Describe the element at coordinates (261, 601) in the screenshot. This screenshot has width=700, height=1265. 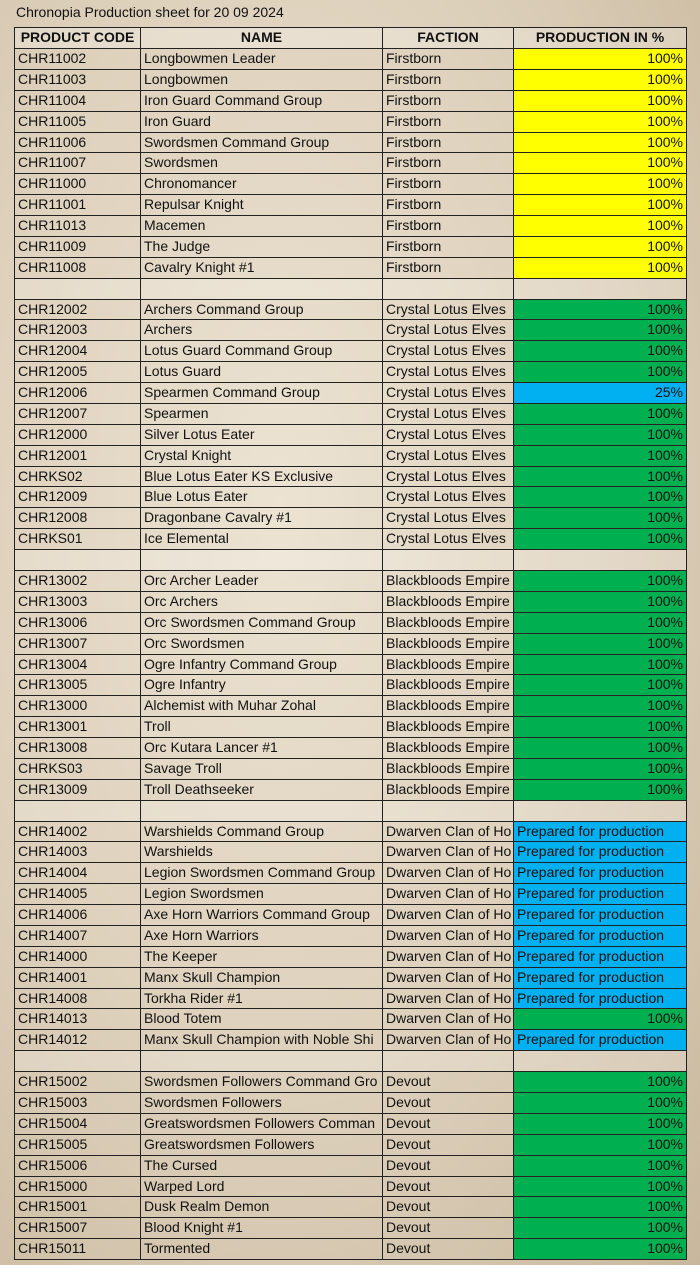
I see `name-cell: Orc Archers` at that location.